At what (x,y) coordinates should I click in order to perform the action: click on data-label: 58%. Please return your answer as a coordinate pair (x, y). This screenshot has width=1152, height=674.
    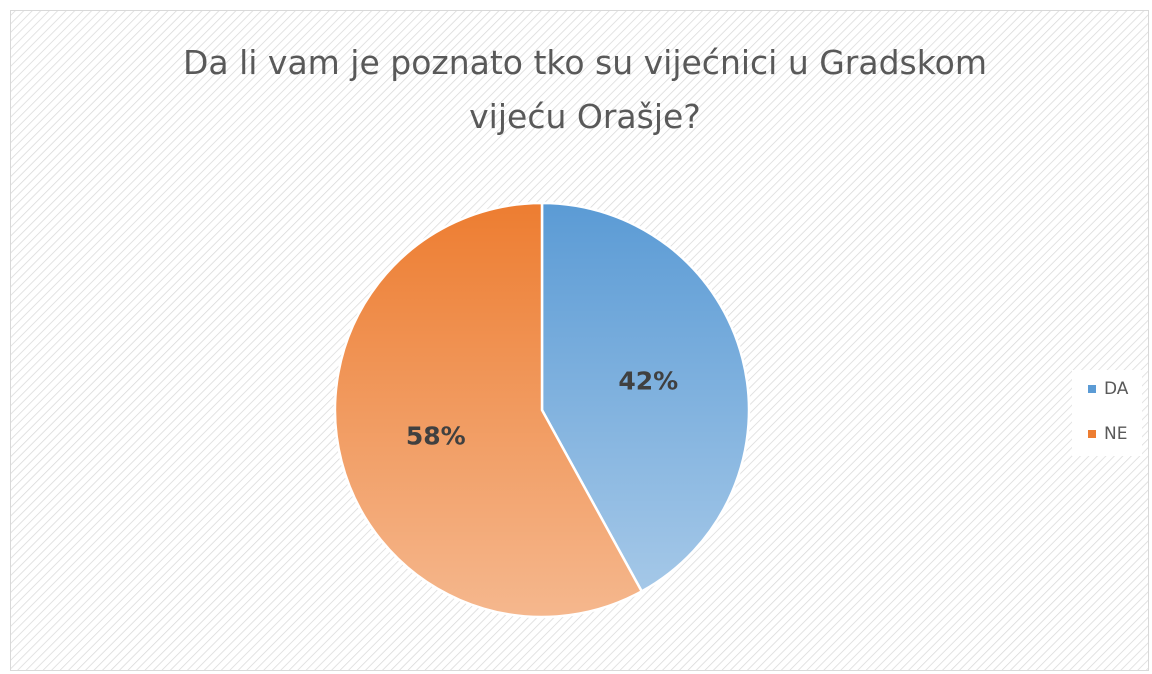
    Looking at the image, I should click on (436, 435).